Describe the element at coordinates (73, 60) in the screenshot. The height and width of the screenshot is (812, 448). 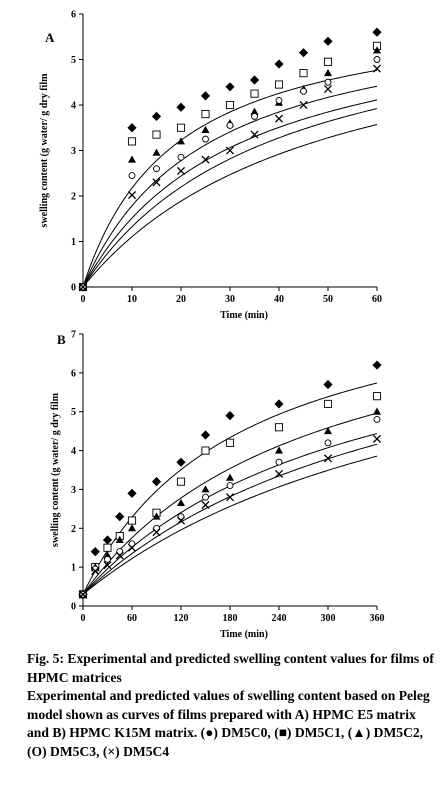
I see `y-tick-label: 5` at that location.